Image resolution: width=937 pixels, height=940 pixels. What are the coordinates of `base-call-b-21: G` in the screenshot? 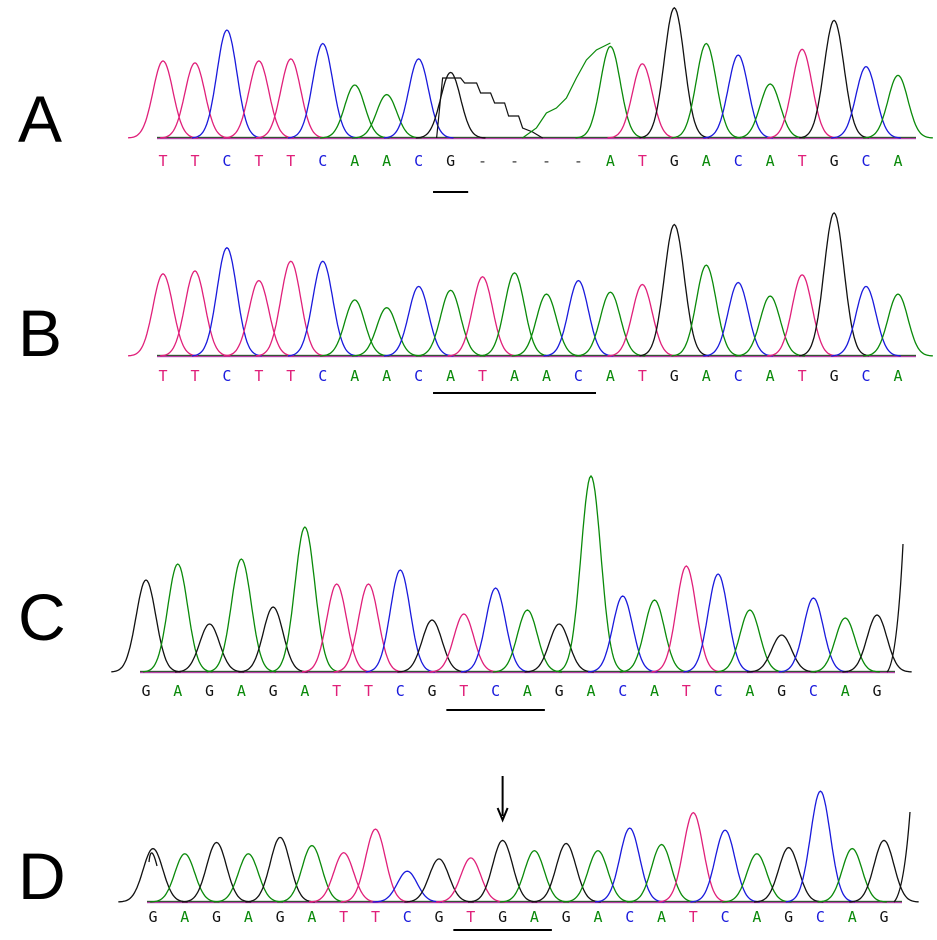 It's located at (834, 376).